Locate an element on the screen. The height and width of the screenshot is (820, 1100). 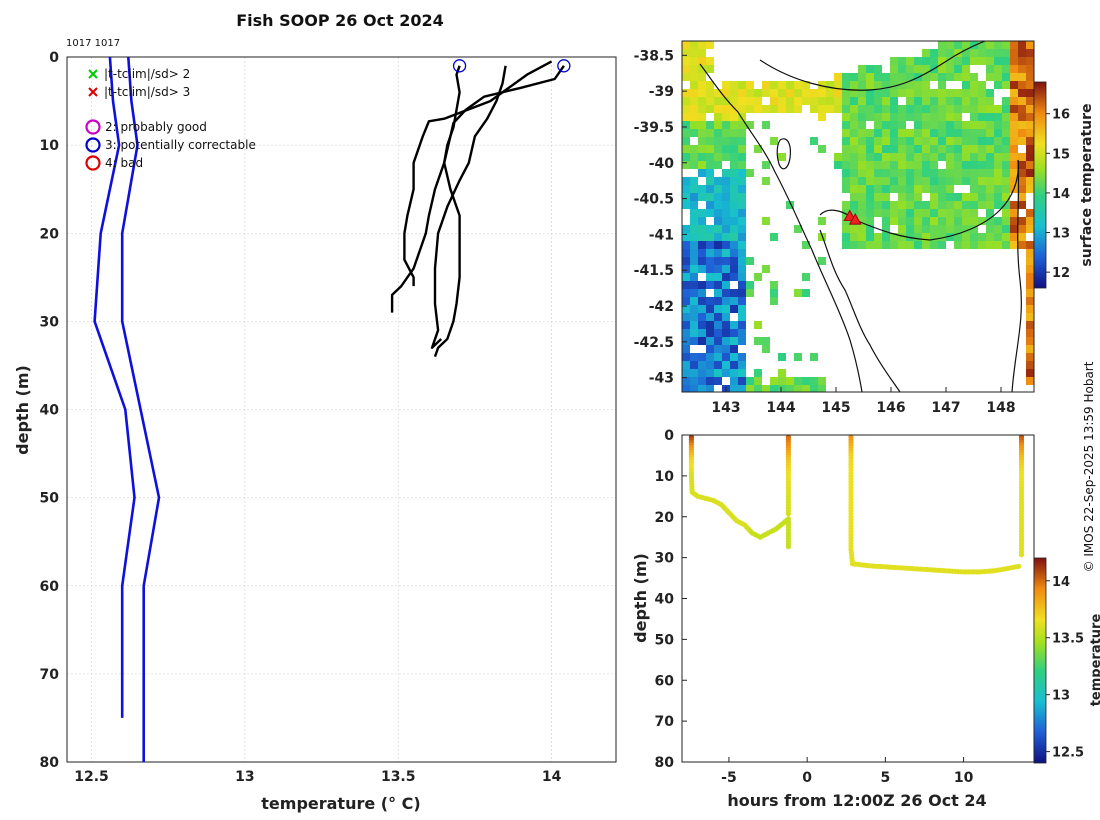
ts-ytick-label: 0 is located at coordinates (669, 436).